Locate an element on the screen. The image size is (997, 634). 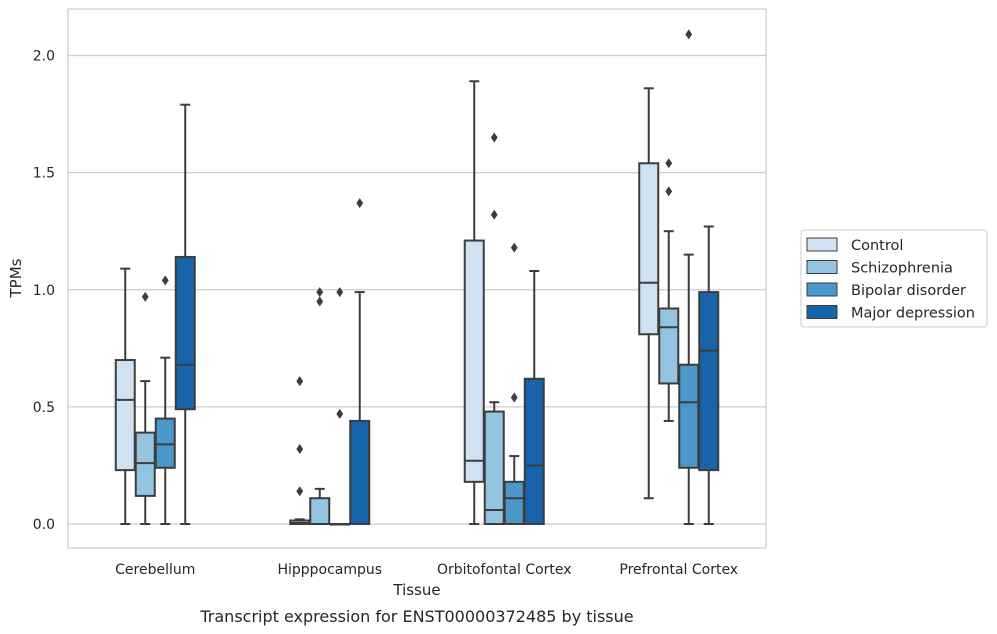
y-tick-label: 1.5 is located at coordinates (44, 174).